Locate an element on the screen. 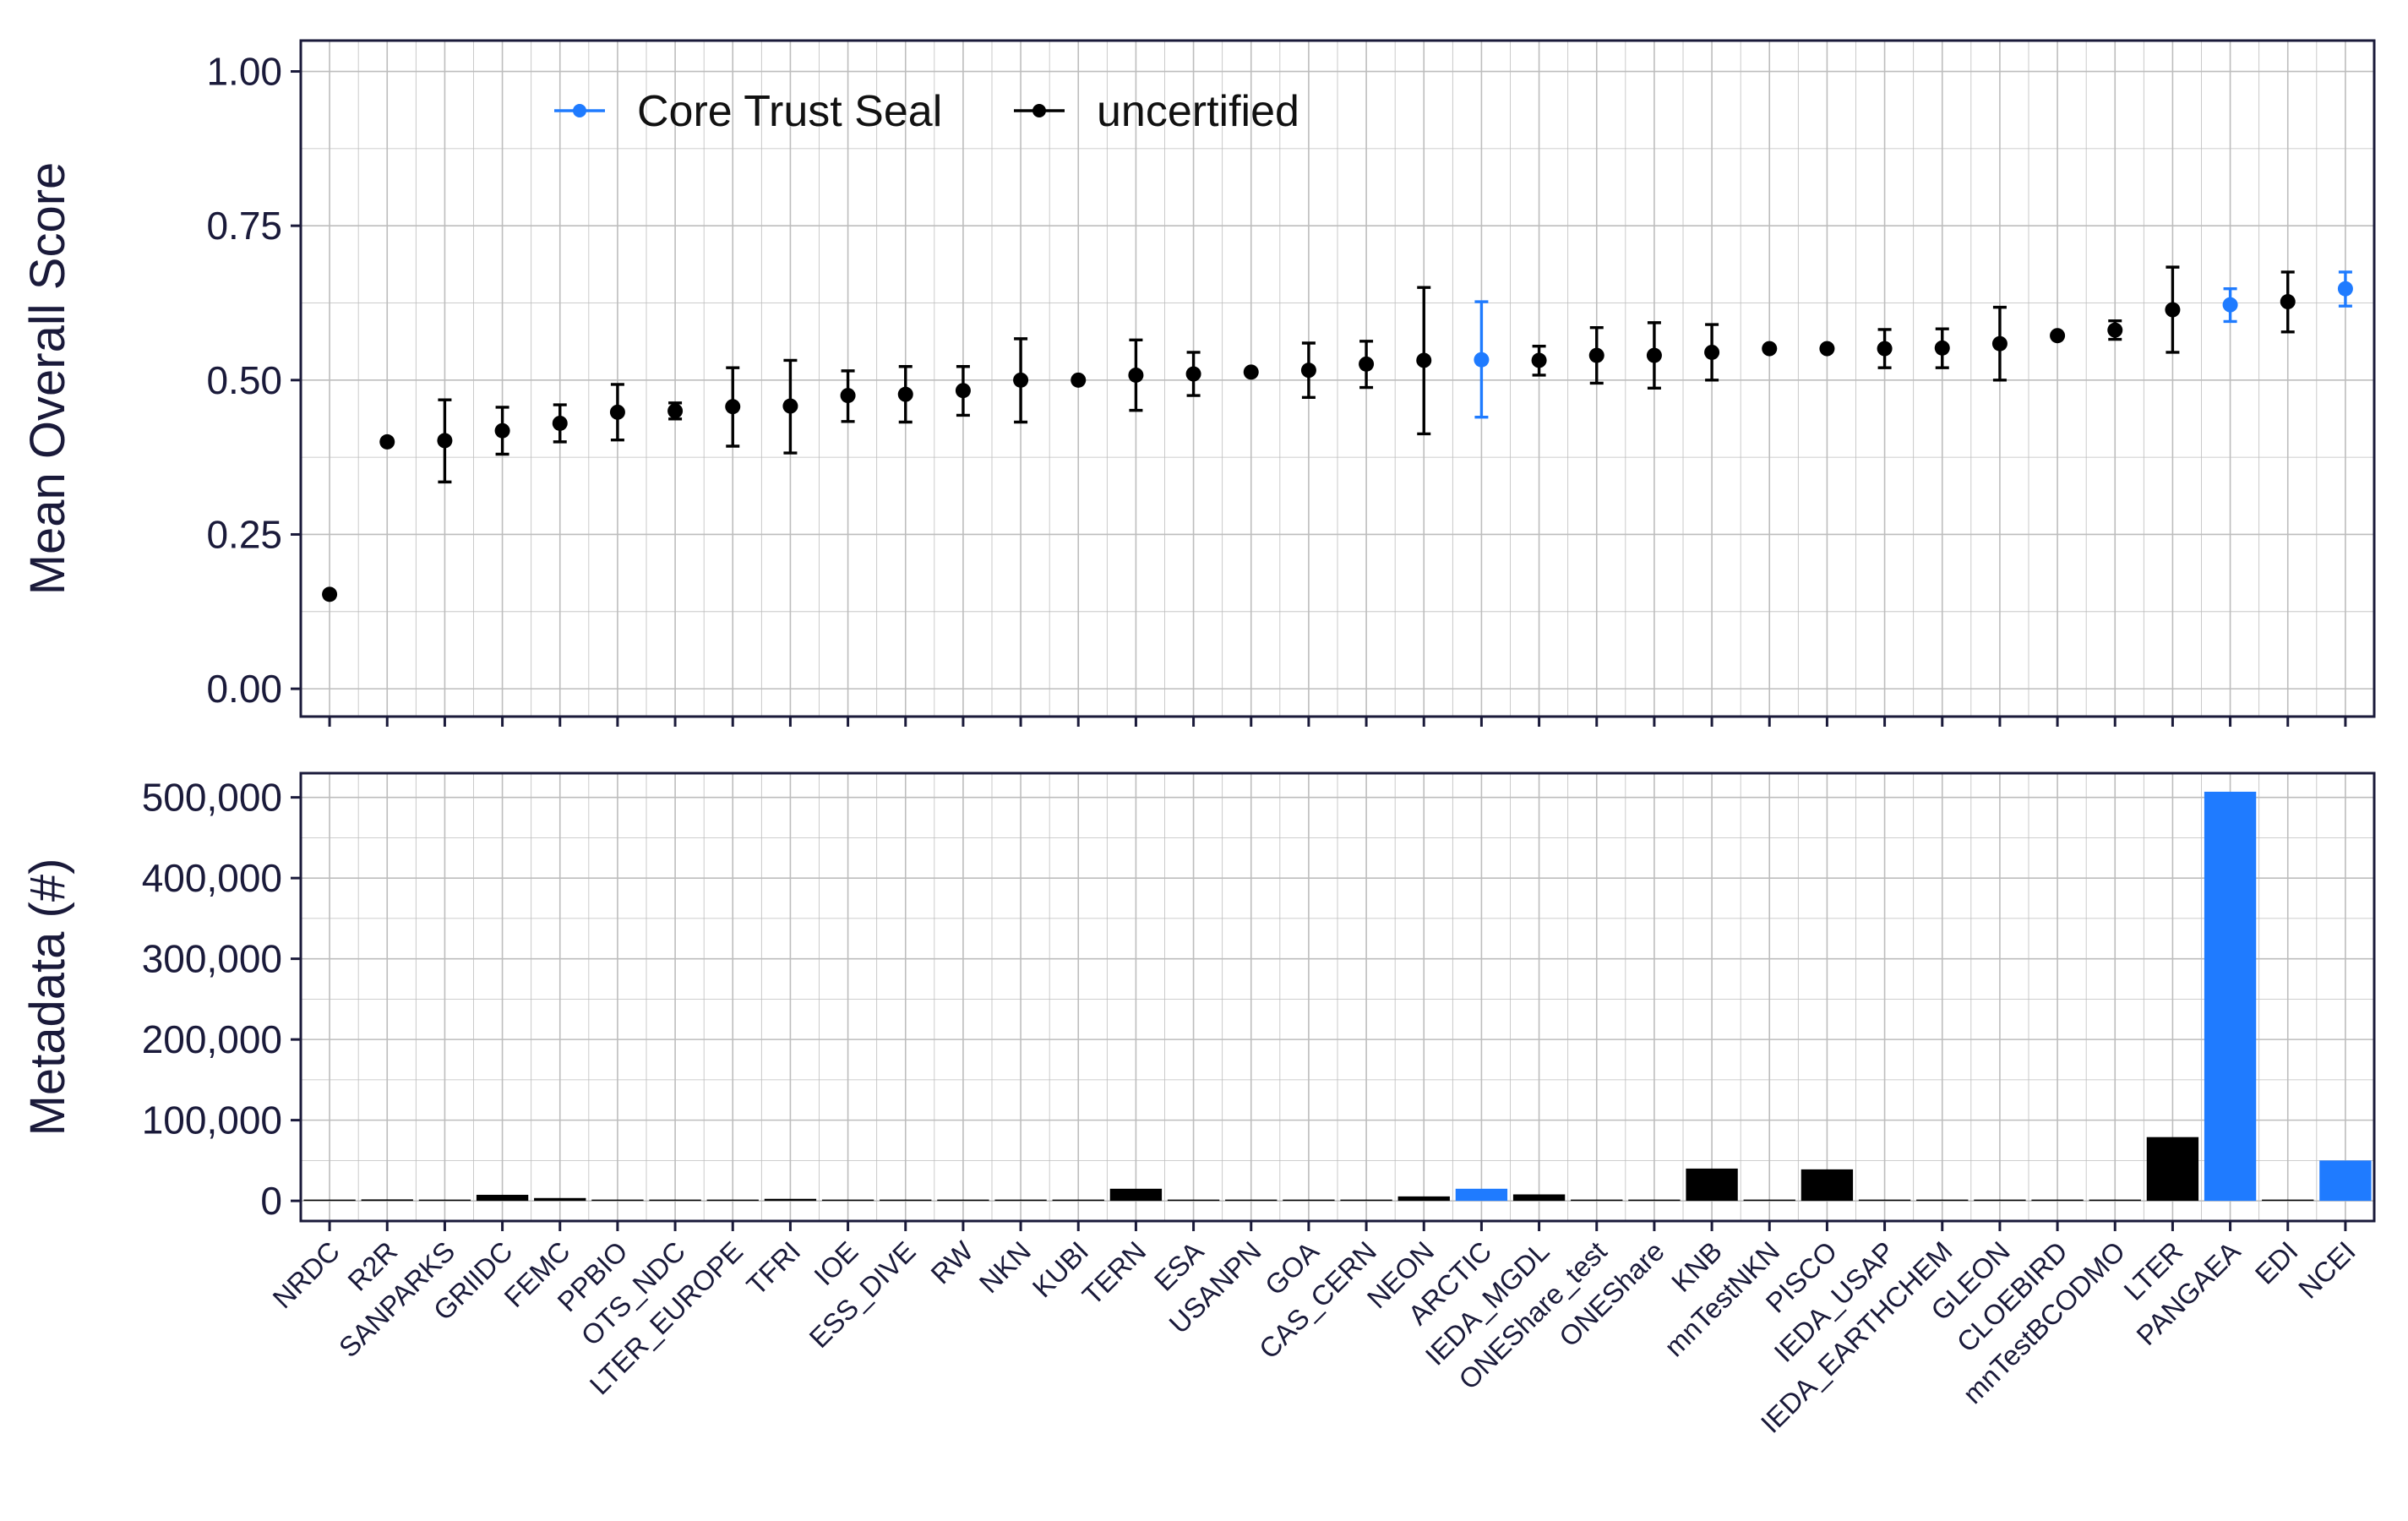 This screenshot has height=1521, width=2408. metadata-bar-usanpn is located at coordinates (1251, 1200).